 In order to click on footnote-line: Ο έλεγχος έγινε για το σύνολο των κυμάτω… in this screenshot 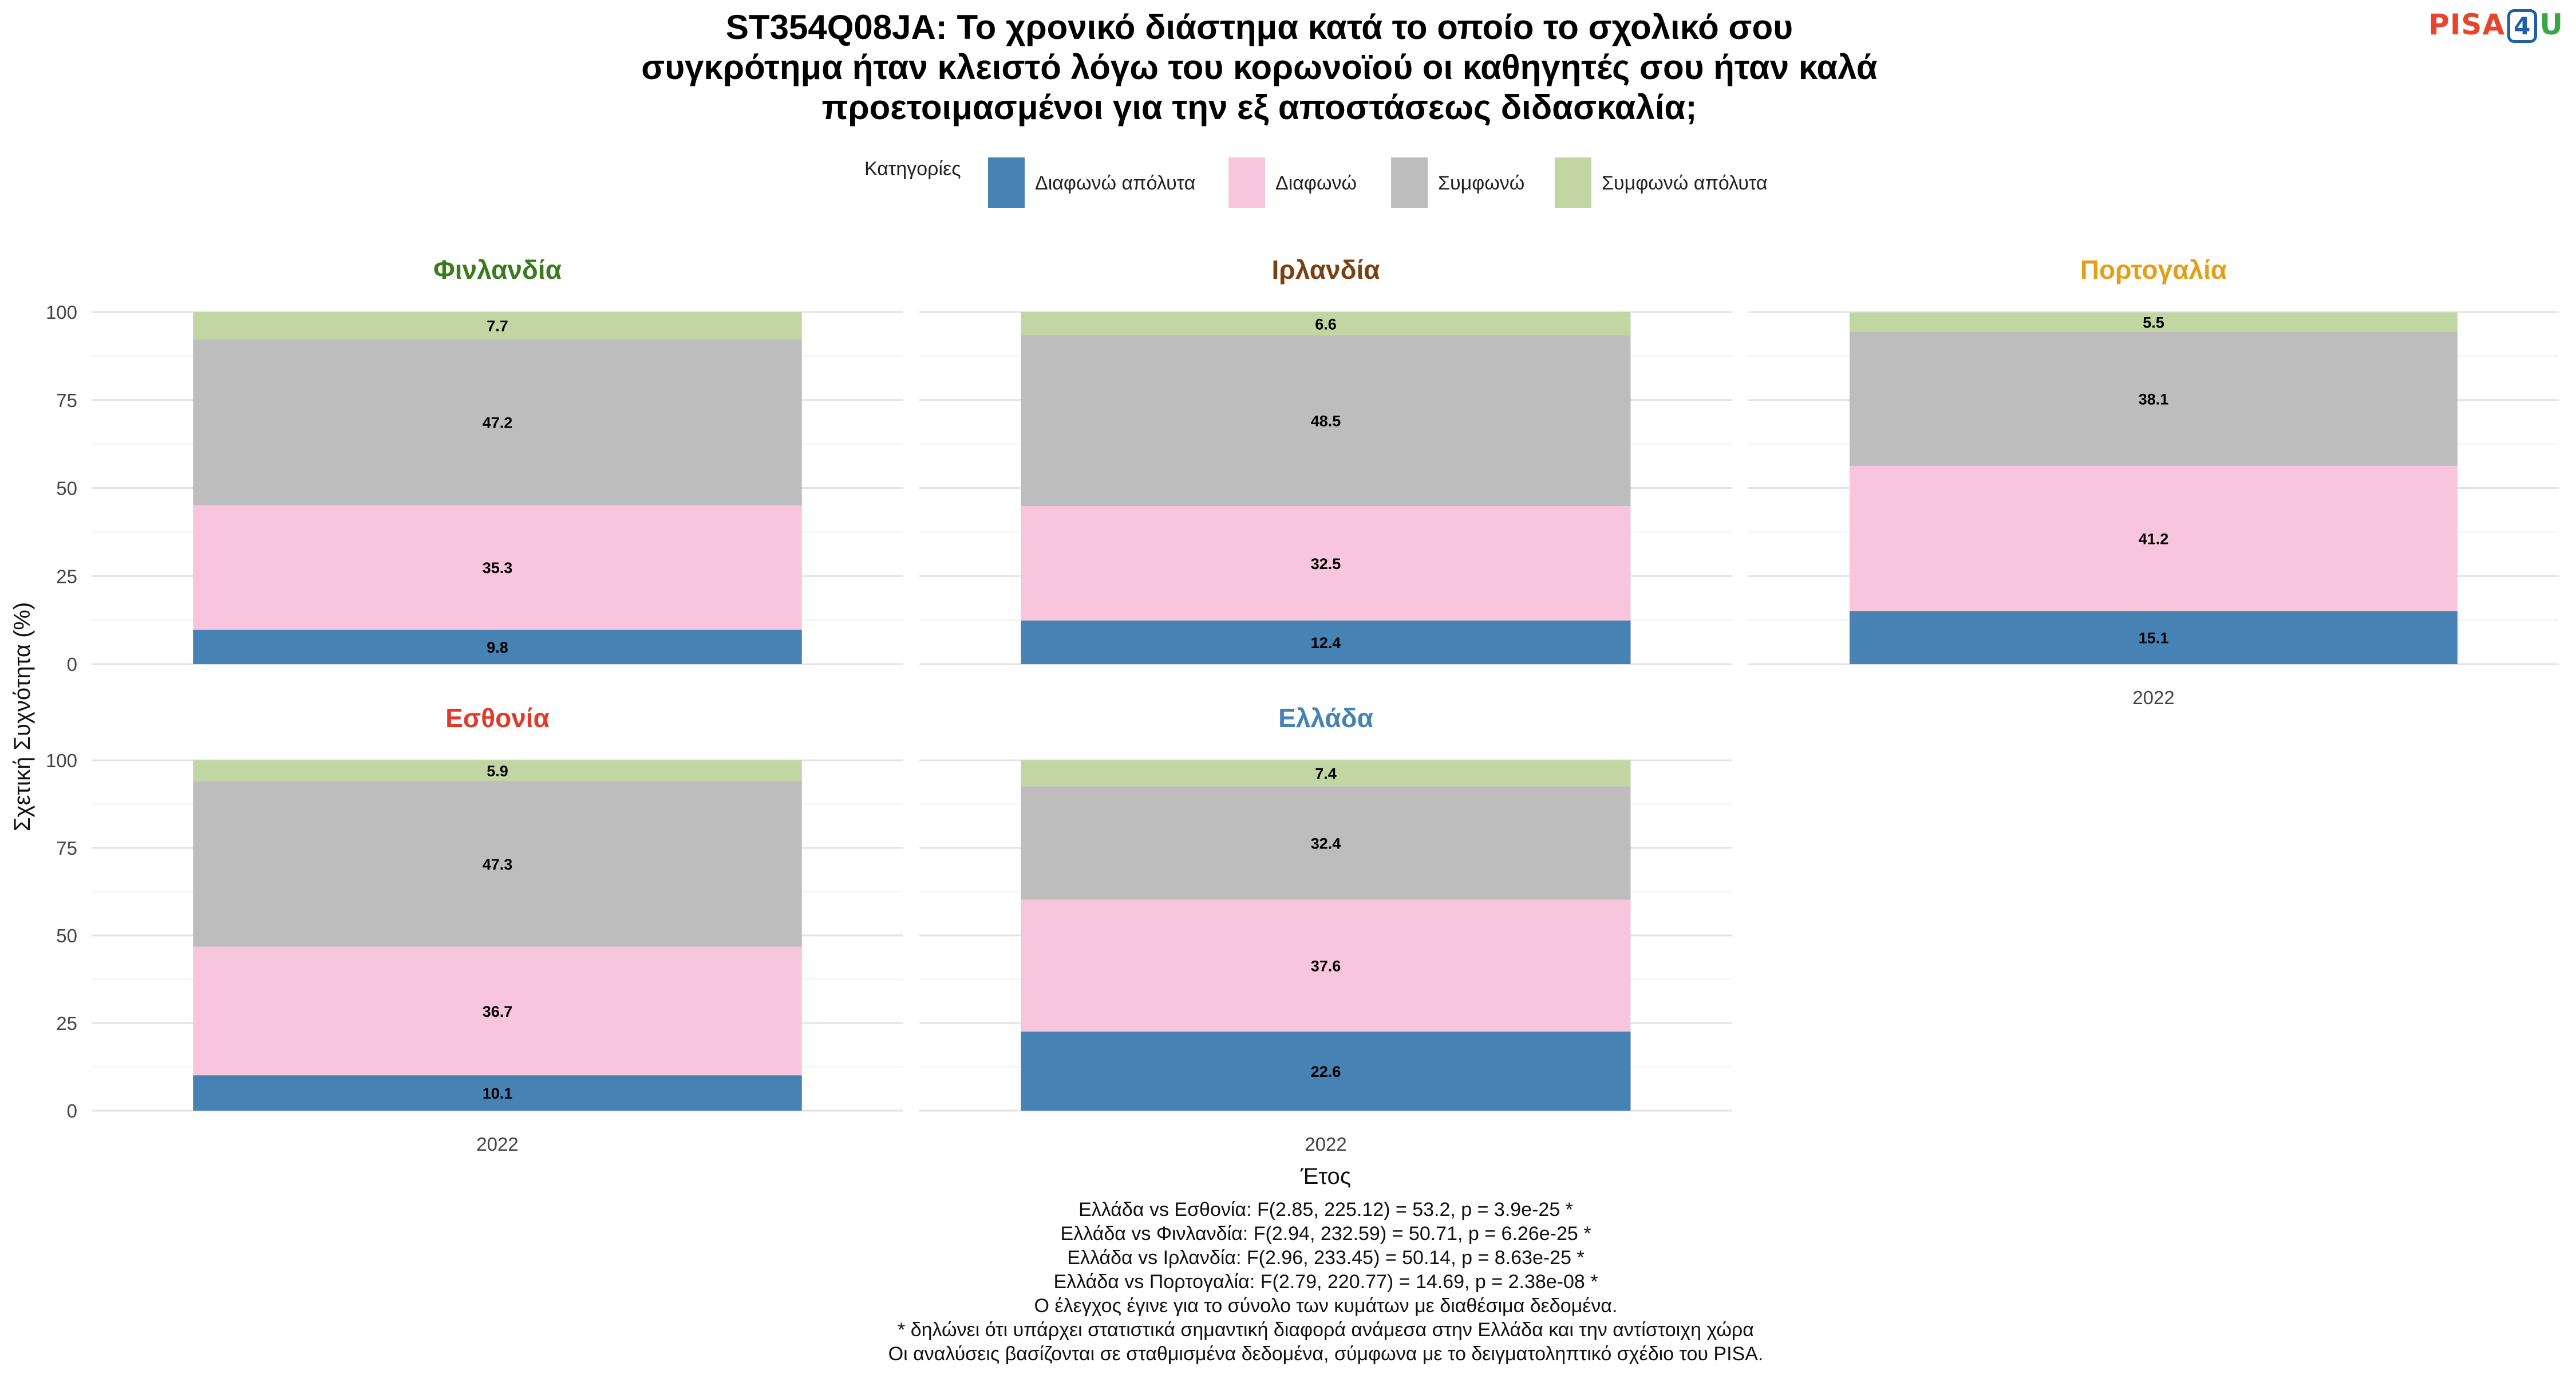, I will do `click(1326, 1306)`.